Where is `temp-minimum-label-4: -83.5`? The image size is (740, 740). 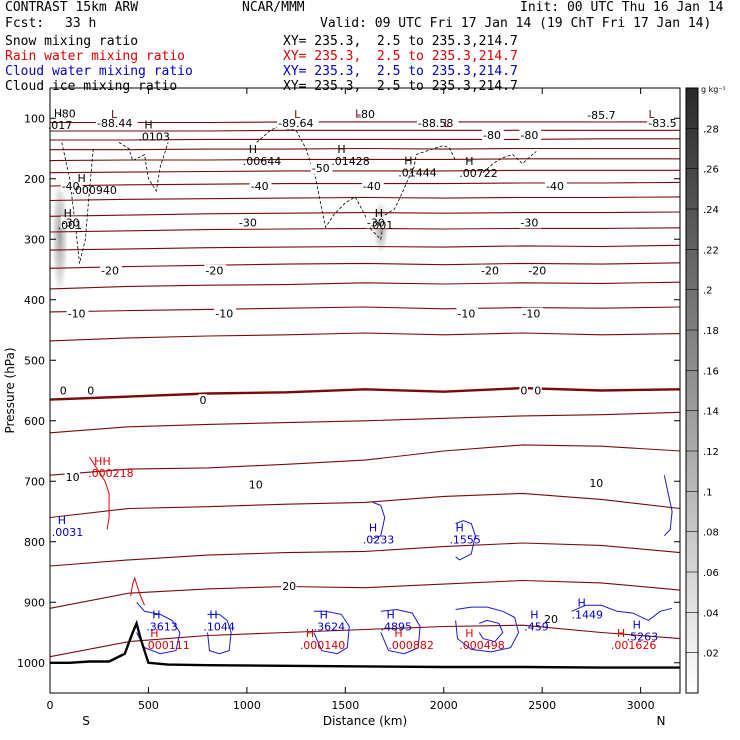
temp-minimum-label-4: -83.5 is located at coordinates (662, 123).